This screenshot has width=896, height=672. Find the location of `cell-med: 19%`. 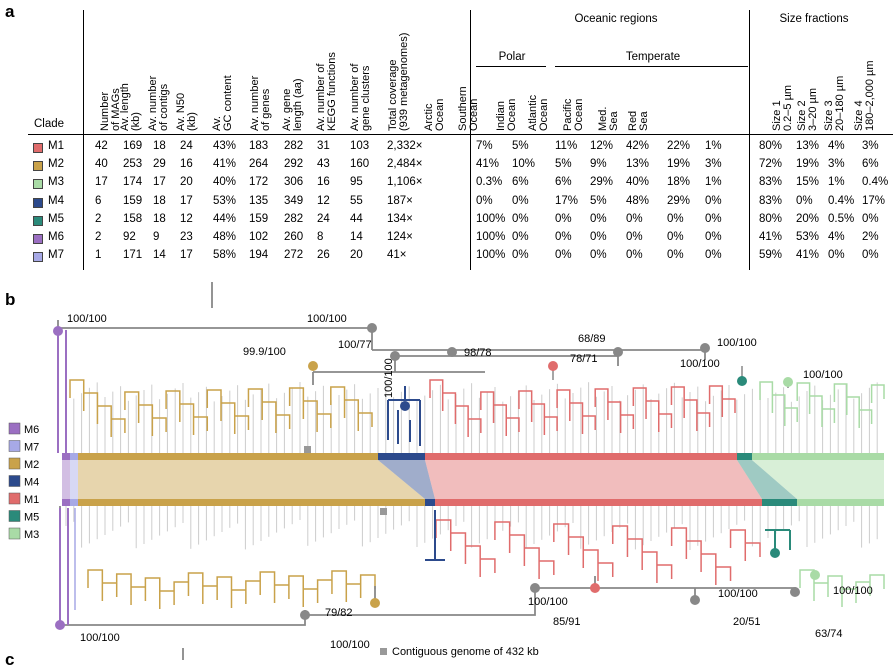

cell-med: 19% is located at coordinates (679, 164).